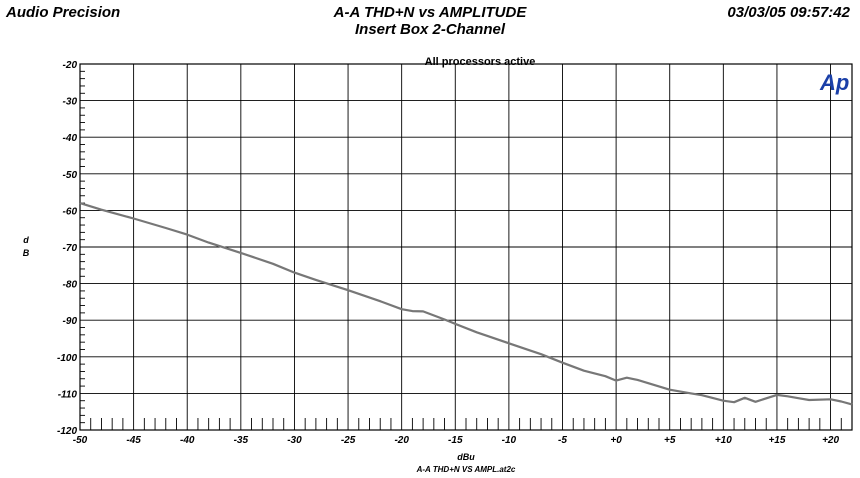 Image resolution: width=860 pixels, height=478 pixels. What do you see at coordinates (70, 321) in the screenshot?
I see `y-tick-label: -90` at bounding box center [70, 321].